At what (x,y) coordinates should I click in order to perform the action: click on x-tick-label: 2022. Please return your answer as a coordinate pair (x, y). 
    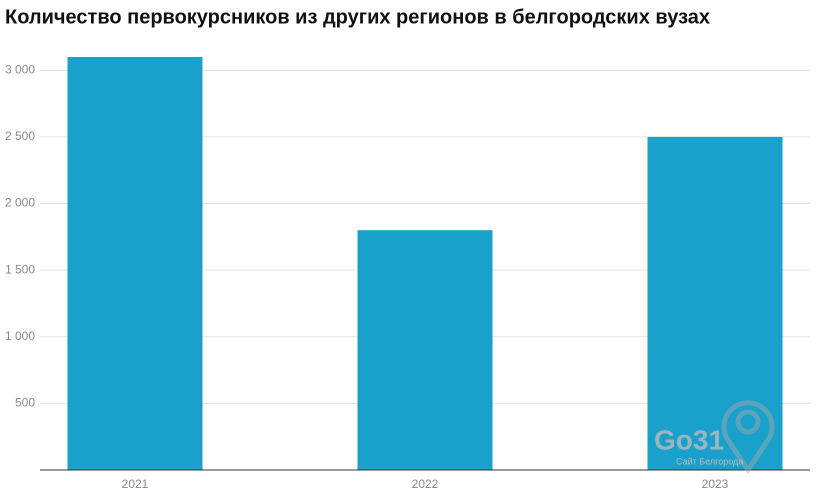
    Looking at the image, I should click on (425, 484).